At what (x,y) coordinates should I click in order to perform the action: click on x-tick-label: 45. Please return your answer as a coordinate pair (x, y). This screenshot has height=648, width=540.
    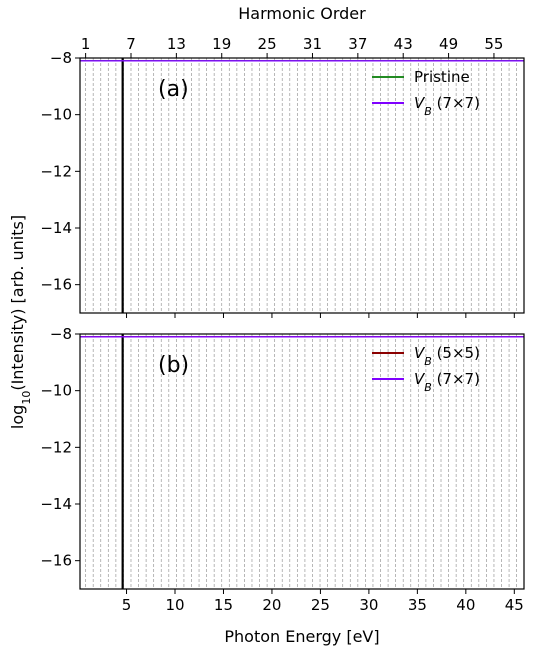
    Looking at the image, I should click on (514, 605).